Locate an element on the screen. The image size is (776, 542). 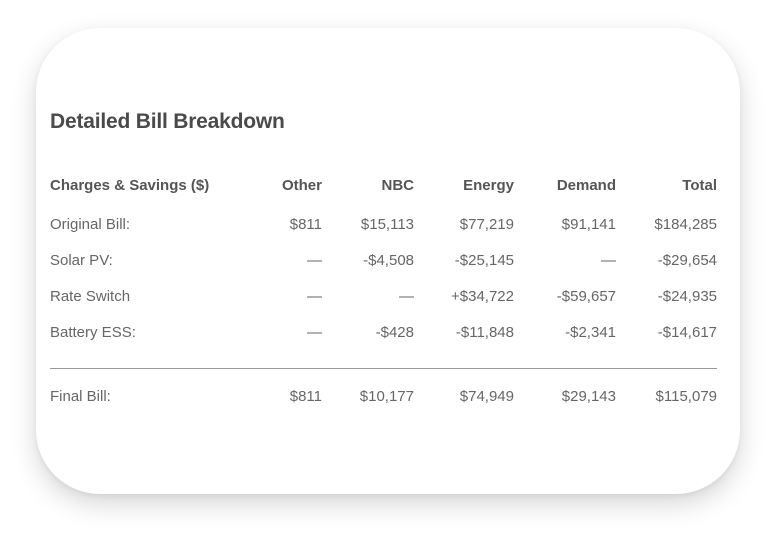
header-demand: Demand is located at coordinates (586, 185).